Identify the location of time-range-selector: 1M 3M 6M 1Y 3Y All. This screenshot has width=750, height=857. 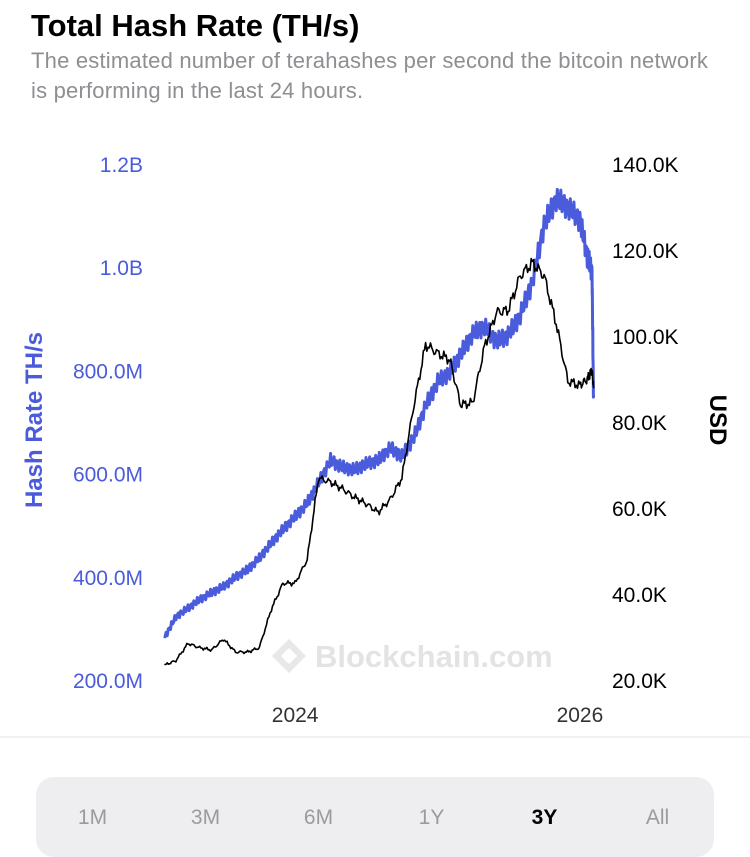
(375, 817).